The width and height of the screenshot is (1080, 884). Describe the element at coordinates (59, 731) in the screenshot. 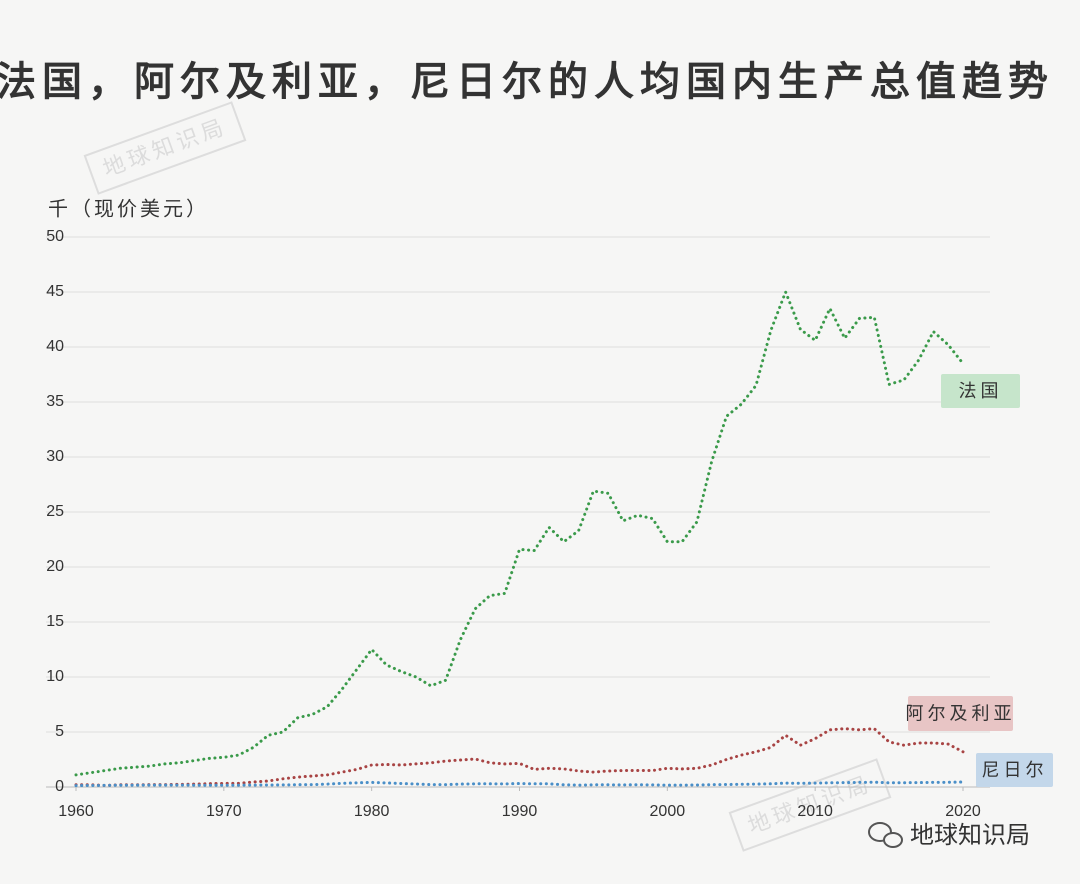

I see `y-tick-label: 5` at that location.